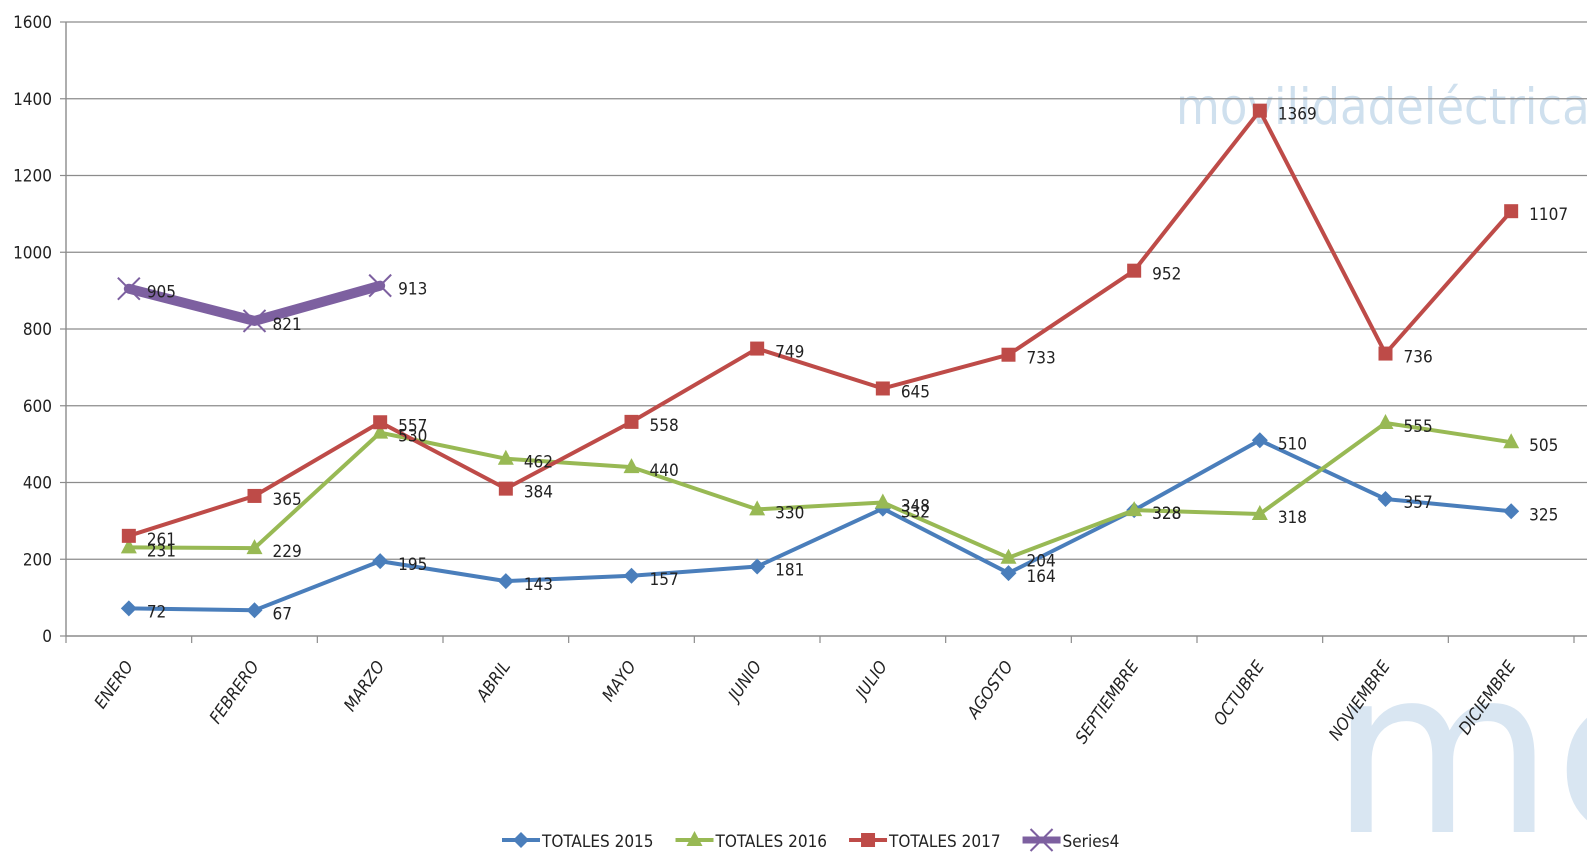 The width and height of the screenshot is (1587, 864). I want to click on legend-item-1: TOTALES 2016, so click(751, 841).